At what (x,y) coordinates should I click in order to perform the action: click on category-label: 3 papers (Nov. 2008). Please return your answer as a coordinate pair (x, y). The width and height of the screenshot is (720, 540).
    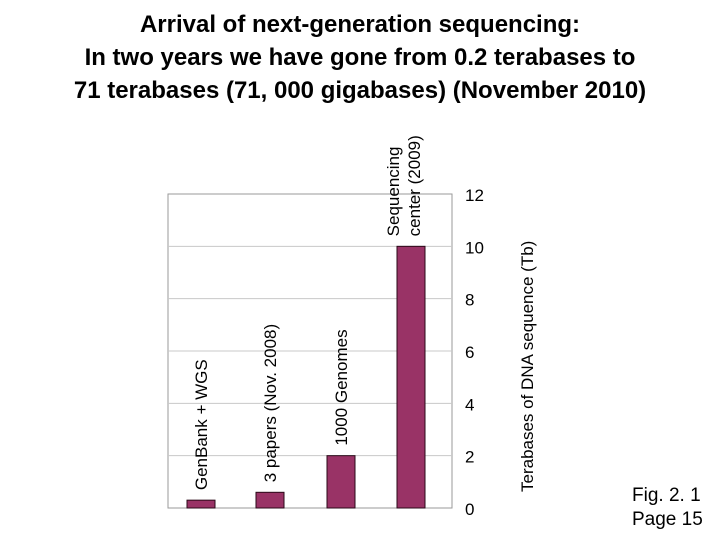
    Looking at the image, I should click on (270, 403).